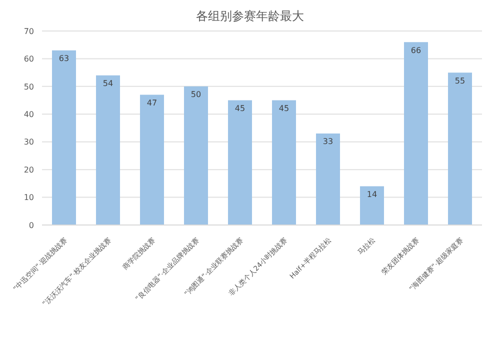 This screenshot has height=362, width=500. Describe the element at coordinates (152, 103) in the screenshot. I see `data-label: 47` at that location.